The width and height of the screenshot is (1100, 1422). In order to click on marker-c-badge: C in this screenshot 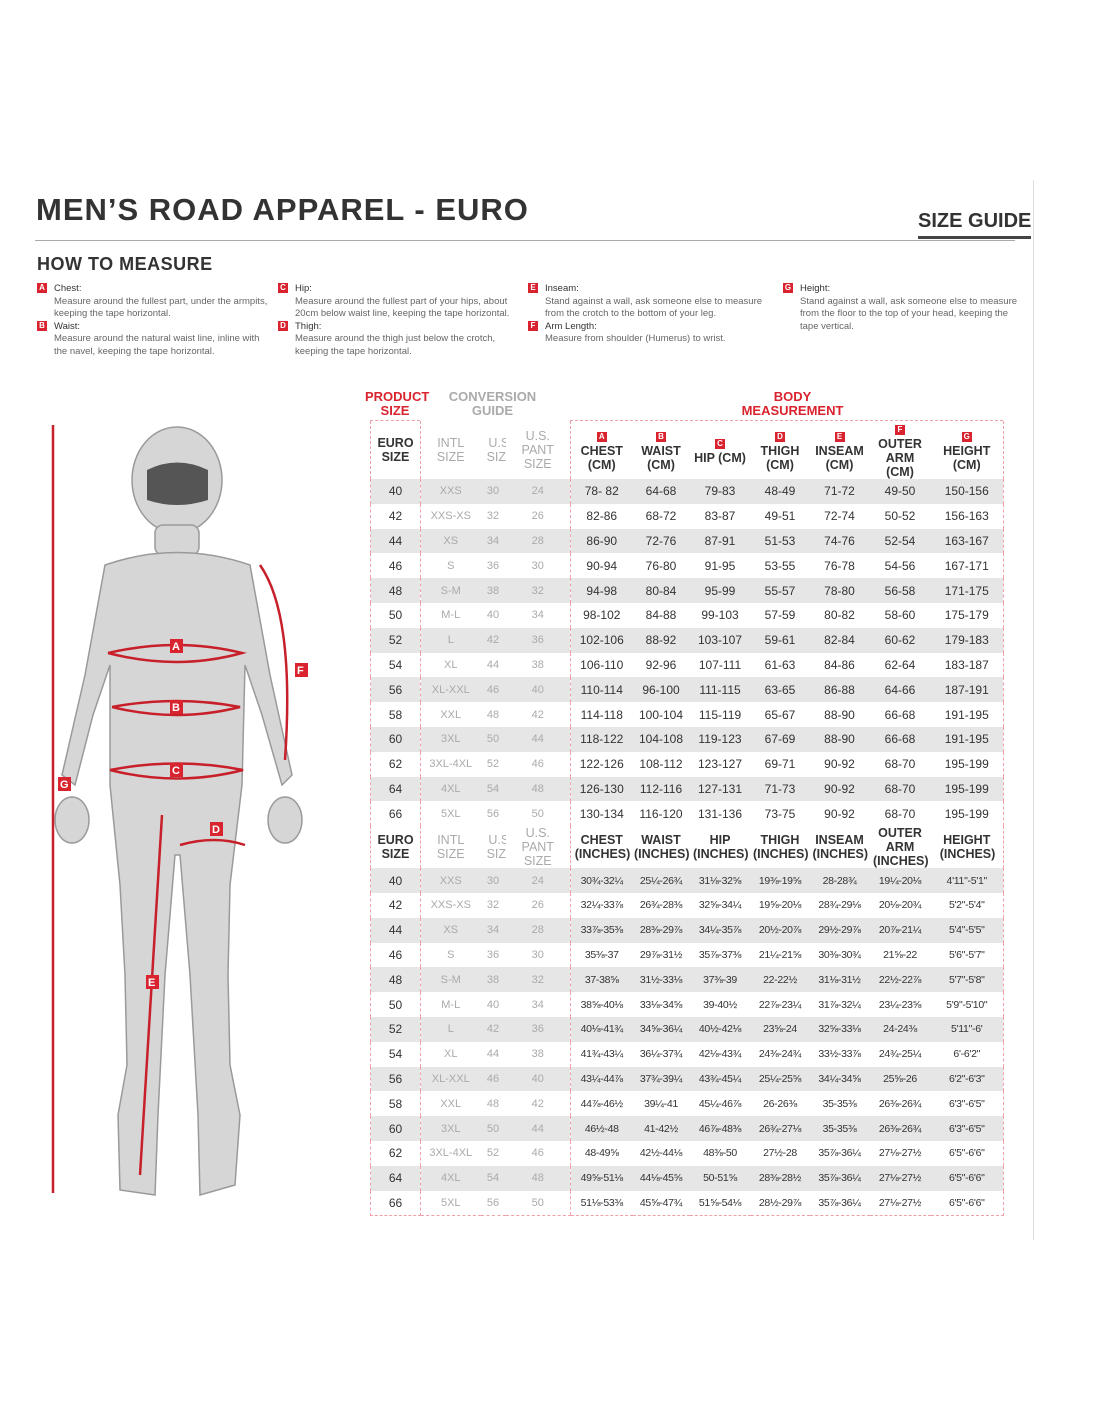, I will do `click(283, 288)`.